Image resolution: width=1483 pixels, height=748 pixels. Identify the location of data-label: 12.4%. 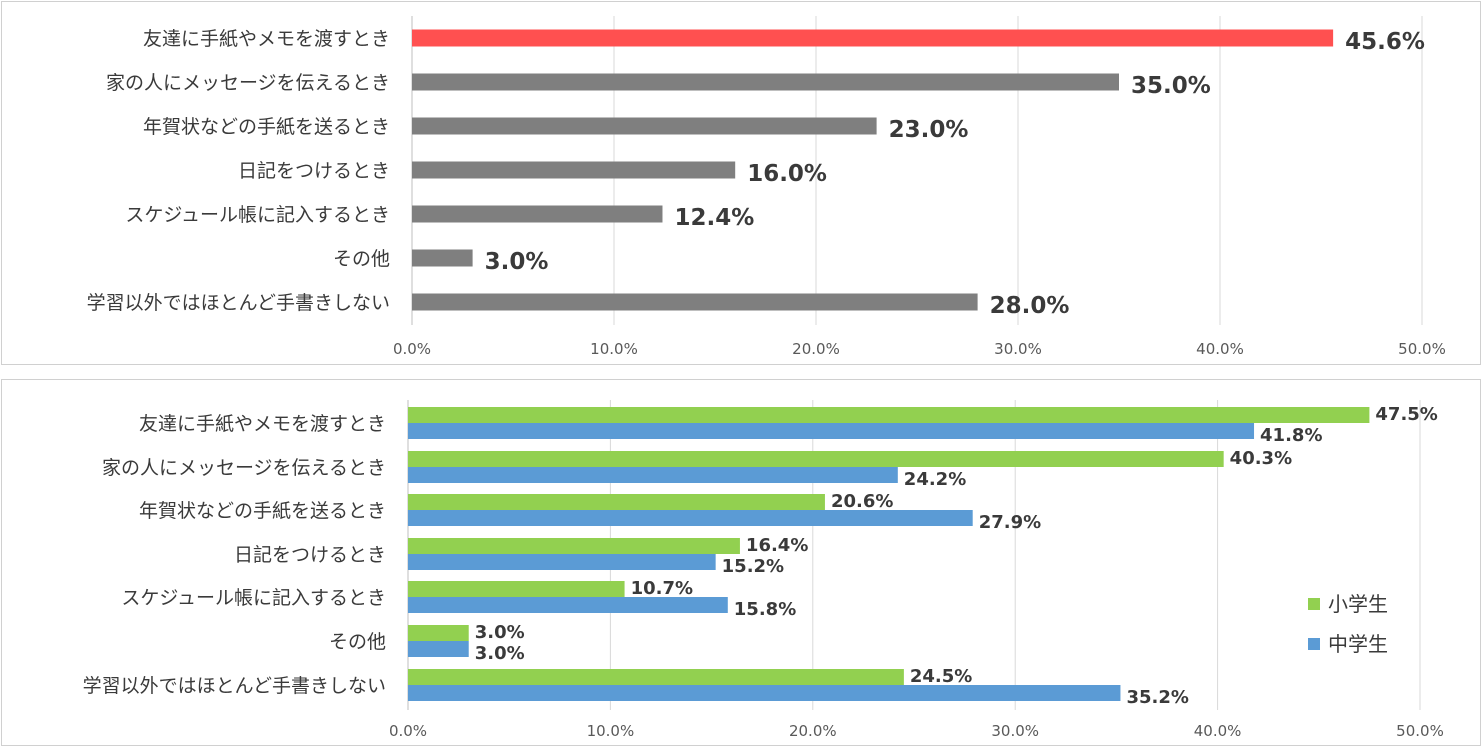
(714, 218).